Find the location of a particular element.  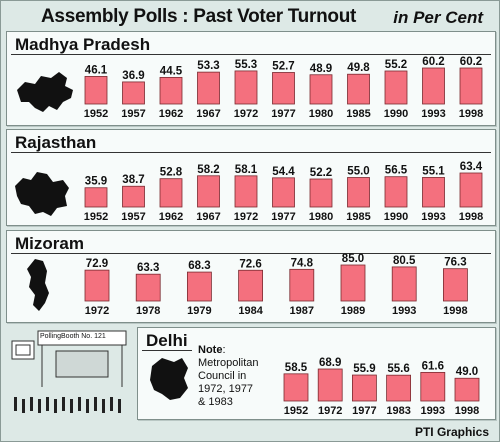

unit-label: in Per Cent is located at coordinates (438, 17).